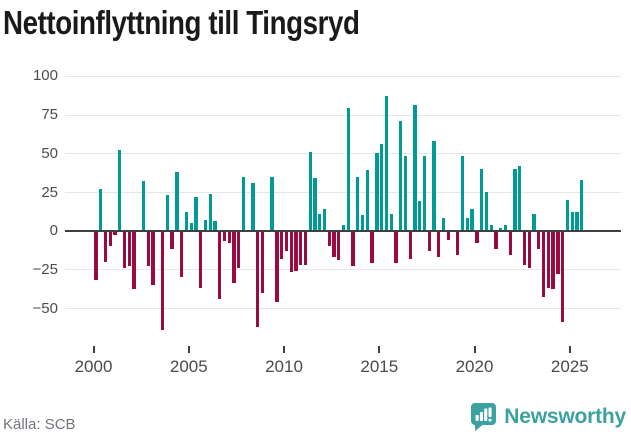 This screenshot has width=631, height=439. Describe the element at coordinates (529, 249) in the screenshot. I see `bar-2022Q4` at that location.